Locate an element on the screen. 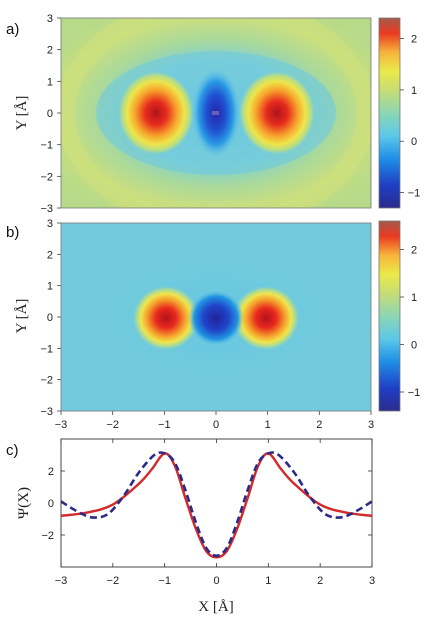 This screenshot has width=434, height=619. heatmap-a-peak-right is located at coordinates (277, 113).